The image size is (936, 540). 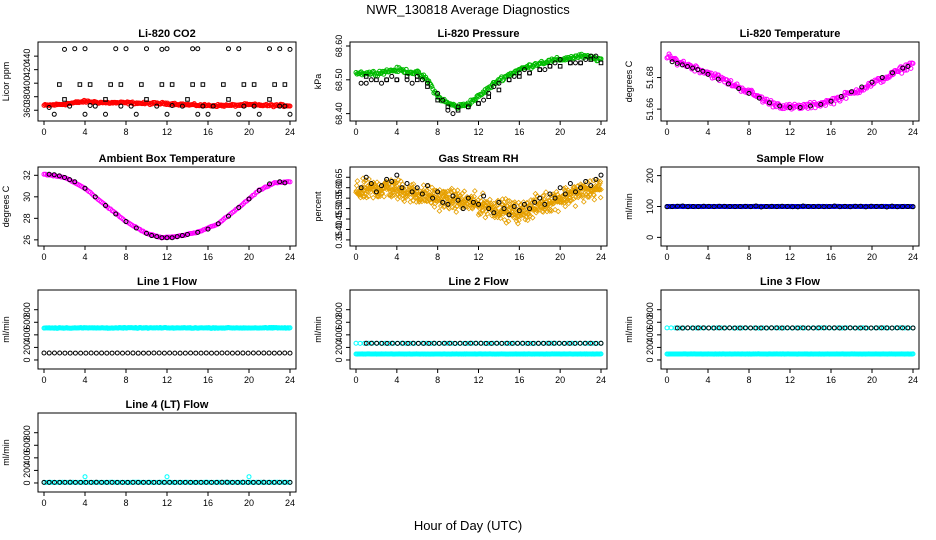 I want to click on x-tick-label: 4, so click(x=396, y=257).